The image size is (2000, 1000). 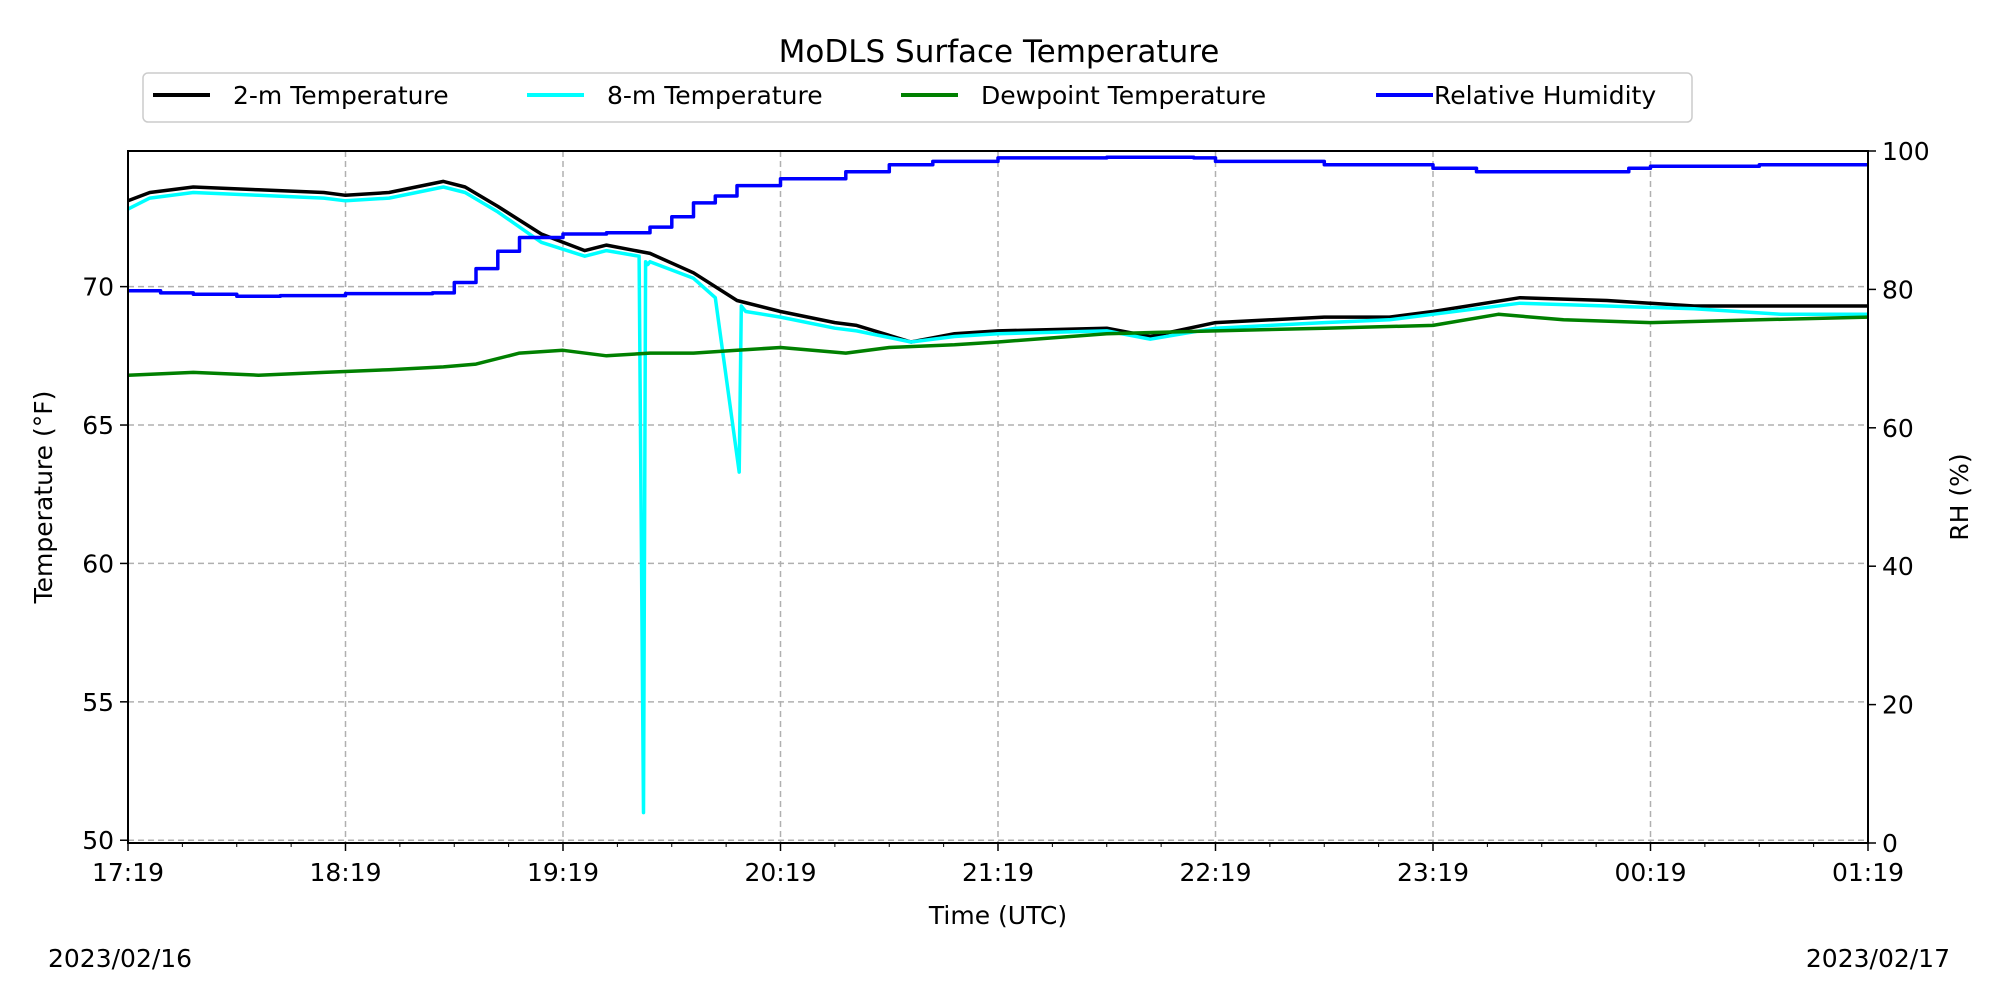 What do you see at coordinates (98, 702) in the screenshot?
I see `y-tick-label: 55` at bounding box center [98, 702].